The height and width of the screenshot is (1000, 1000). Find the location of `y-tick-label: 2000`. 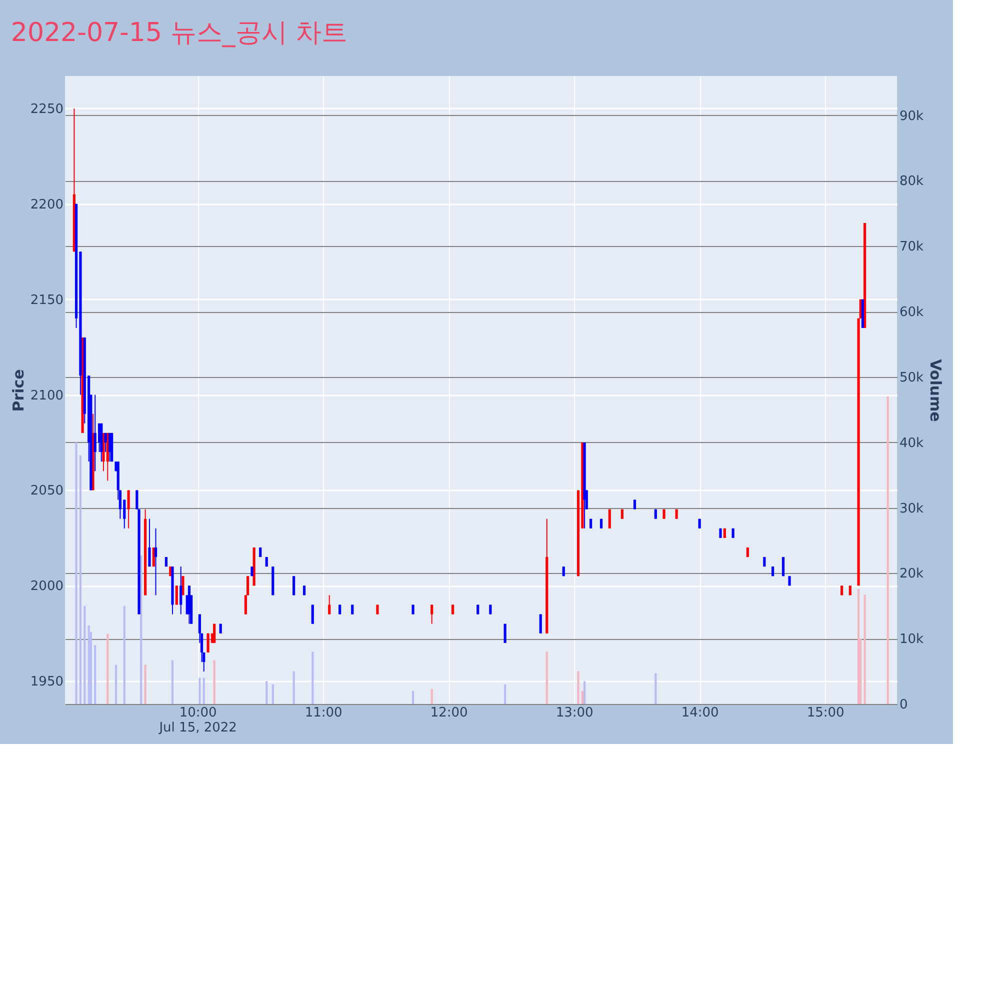

y-tick-label: 2000 is located at coordinates (47, 586).